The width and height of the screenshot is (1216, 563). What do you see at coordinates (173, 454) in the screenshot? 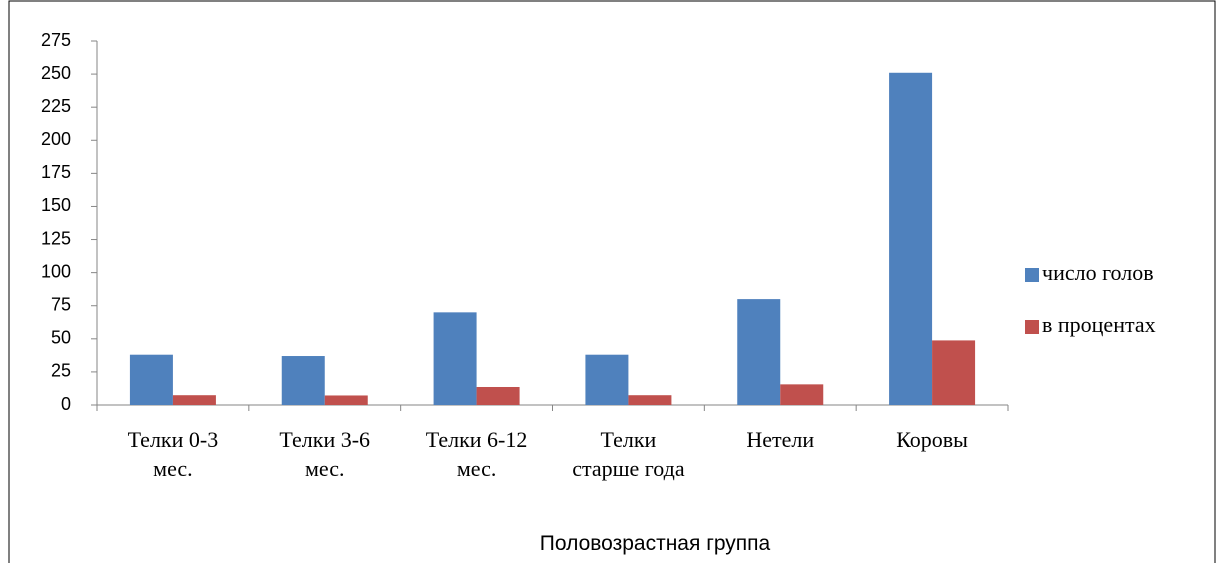
I see `x-tick-label: Телки 0-3 мес.` at bounding box center [173, 454].